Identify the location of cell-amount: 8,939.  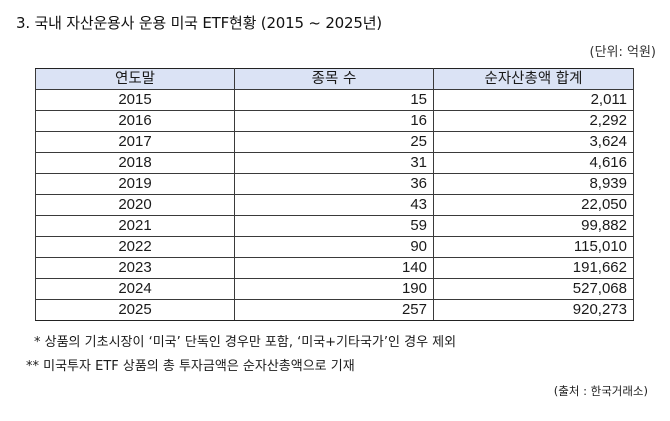
(533, 184).